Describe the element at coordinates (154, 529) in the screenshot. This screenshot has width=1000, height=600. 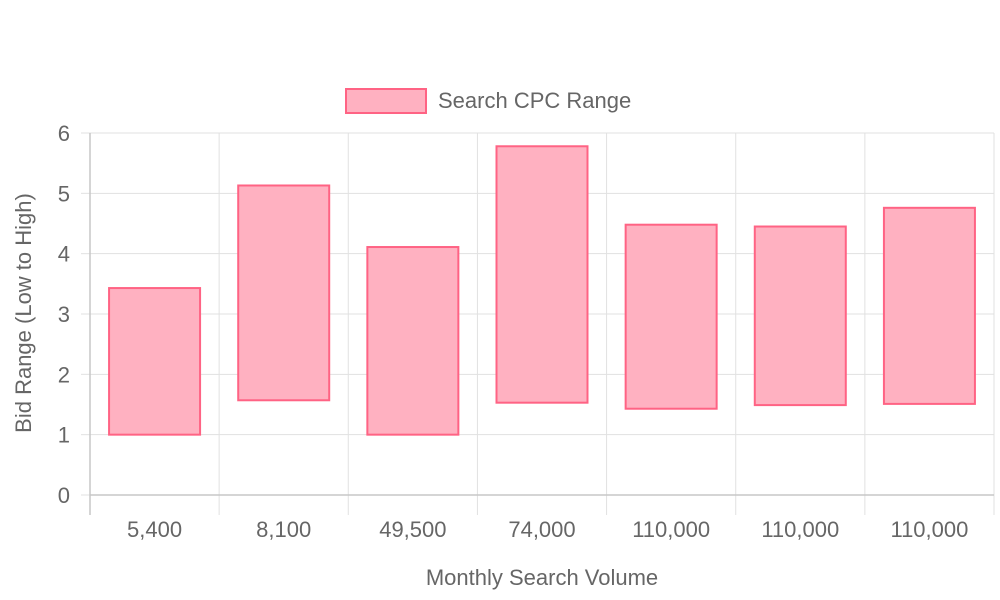
I see `x-tick-label: 5,400` at that location.